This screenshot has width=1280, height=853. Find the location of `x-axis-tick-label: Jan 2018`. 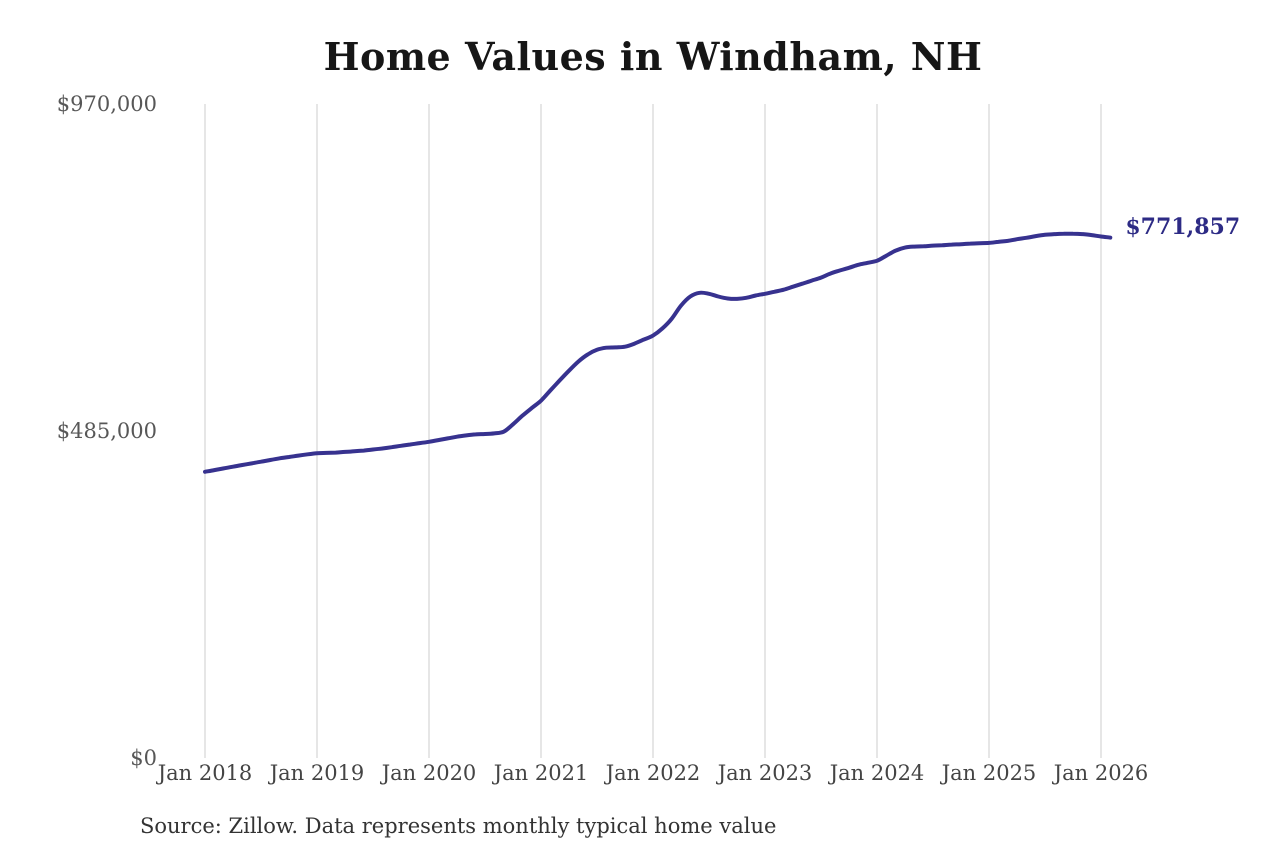

x-axis-tick-label: Jan 2018 is located at coordinates (205, 773).